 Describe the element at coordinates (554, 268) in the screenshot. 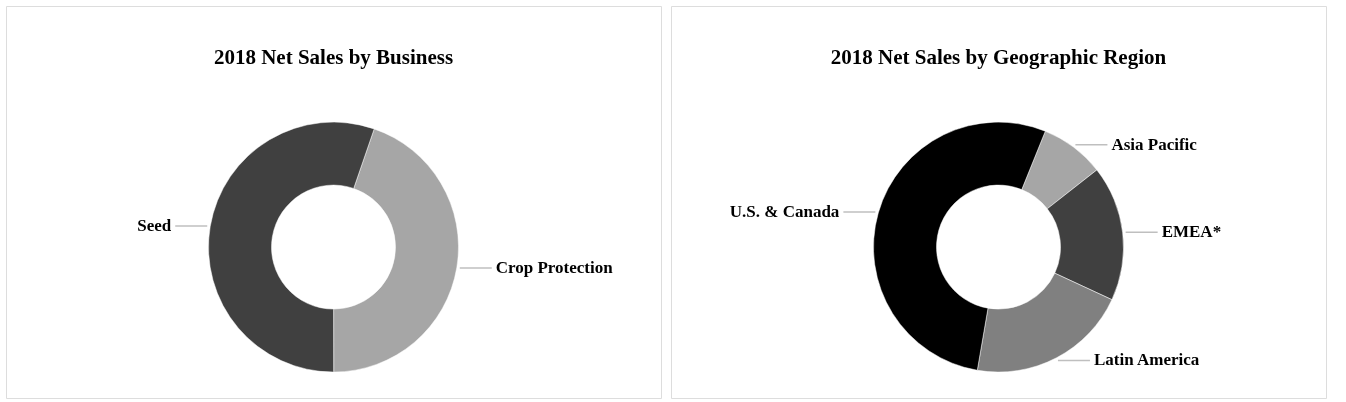

I see `slice-label: Crop Protection` at that location.